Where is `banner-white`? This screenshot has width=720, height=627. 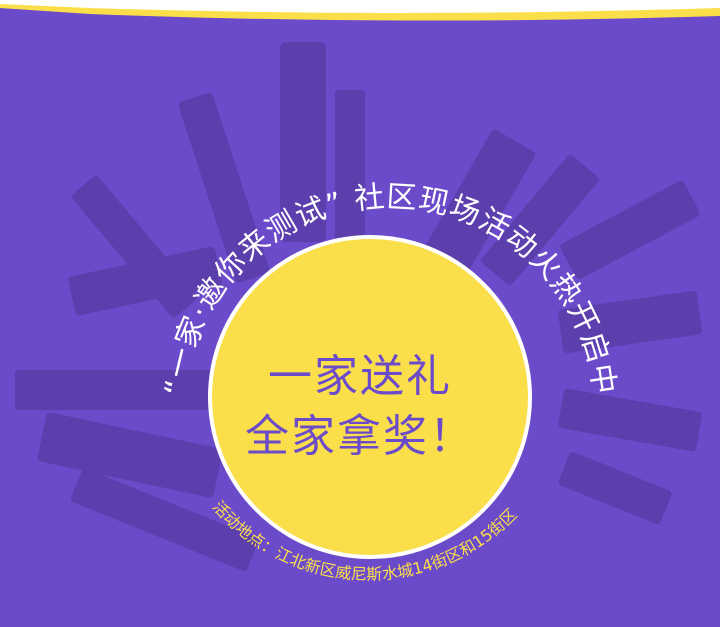
banner-white is located at coordinates (360, 6).